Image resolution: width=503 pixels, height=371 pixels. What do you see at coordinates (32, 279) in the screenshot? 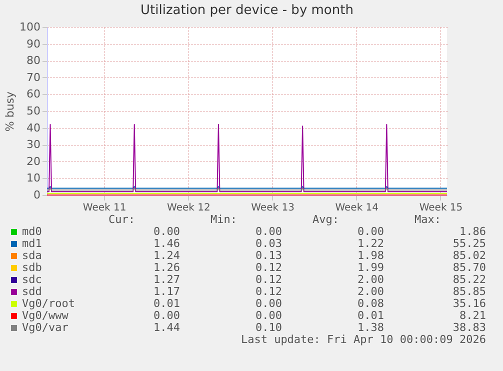
I see `legend-label: sdc` at bounding box center [32, 279].